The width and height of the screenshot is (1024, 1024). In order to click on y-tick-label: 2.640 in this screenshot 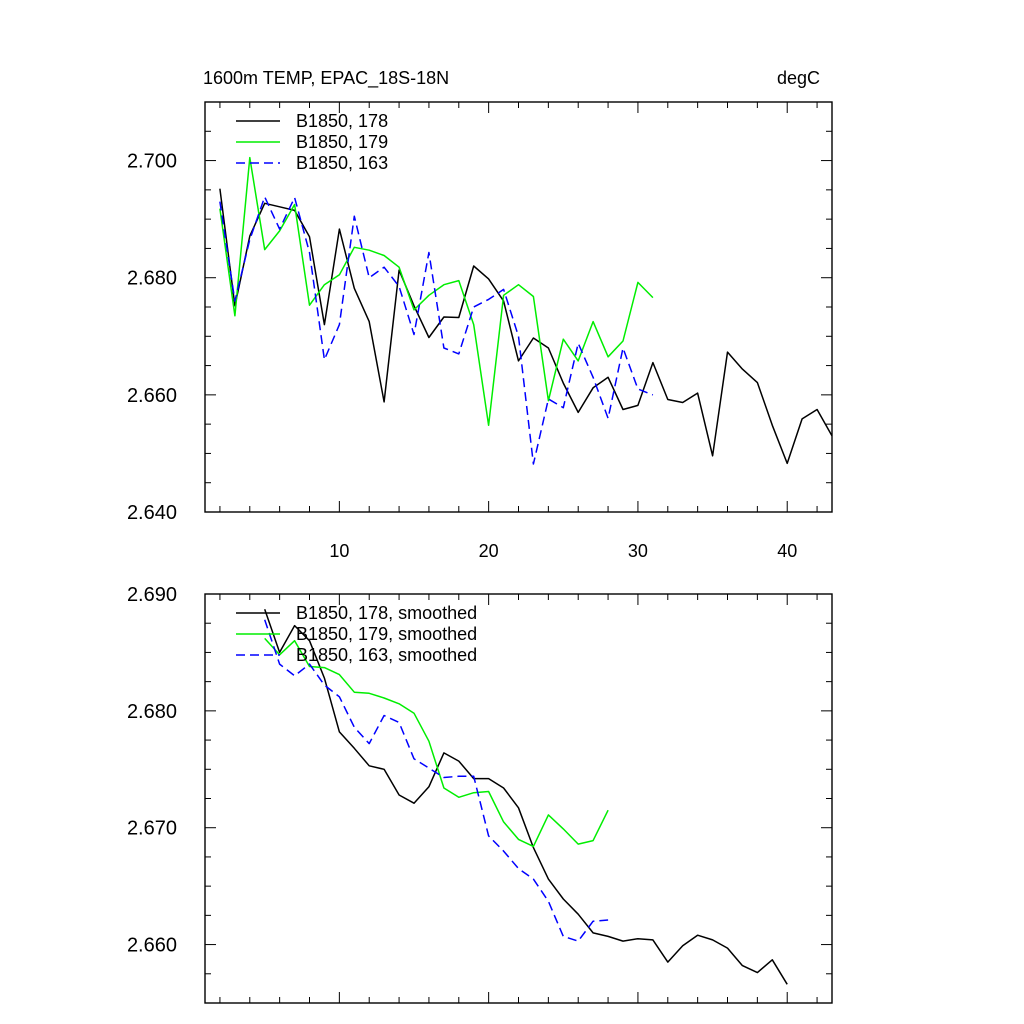, I will do `click(152, 513)`.